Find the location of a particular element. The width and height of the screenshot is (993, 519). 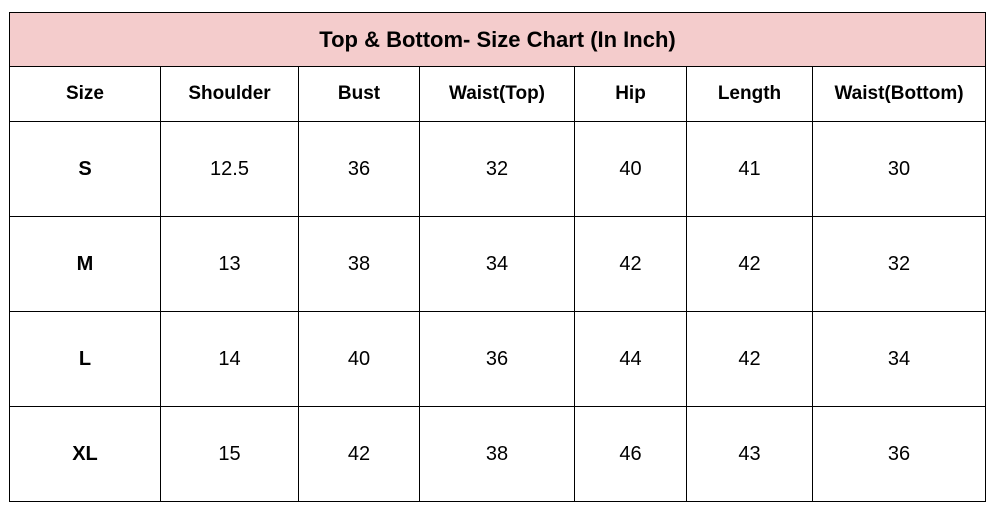

table-cell: 13 is located at coordinates (229, 264).